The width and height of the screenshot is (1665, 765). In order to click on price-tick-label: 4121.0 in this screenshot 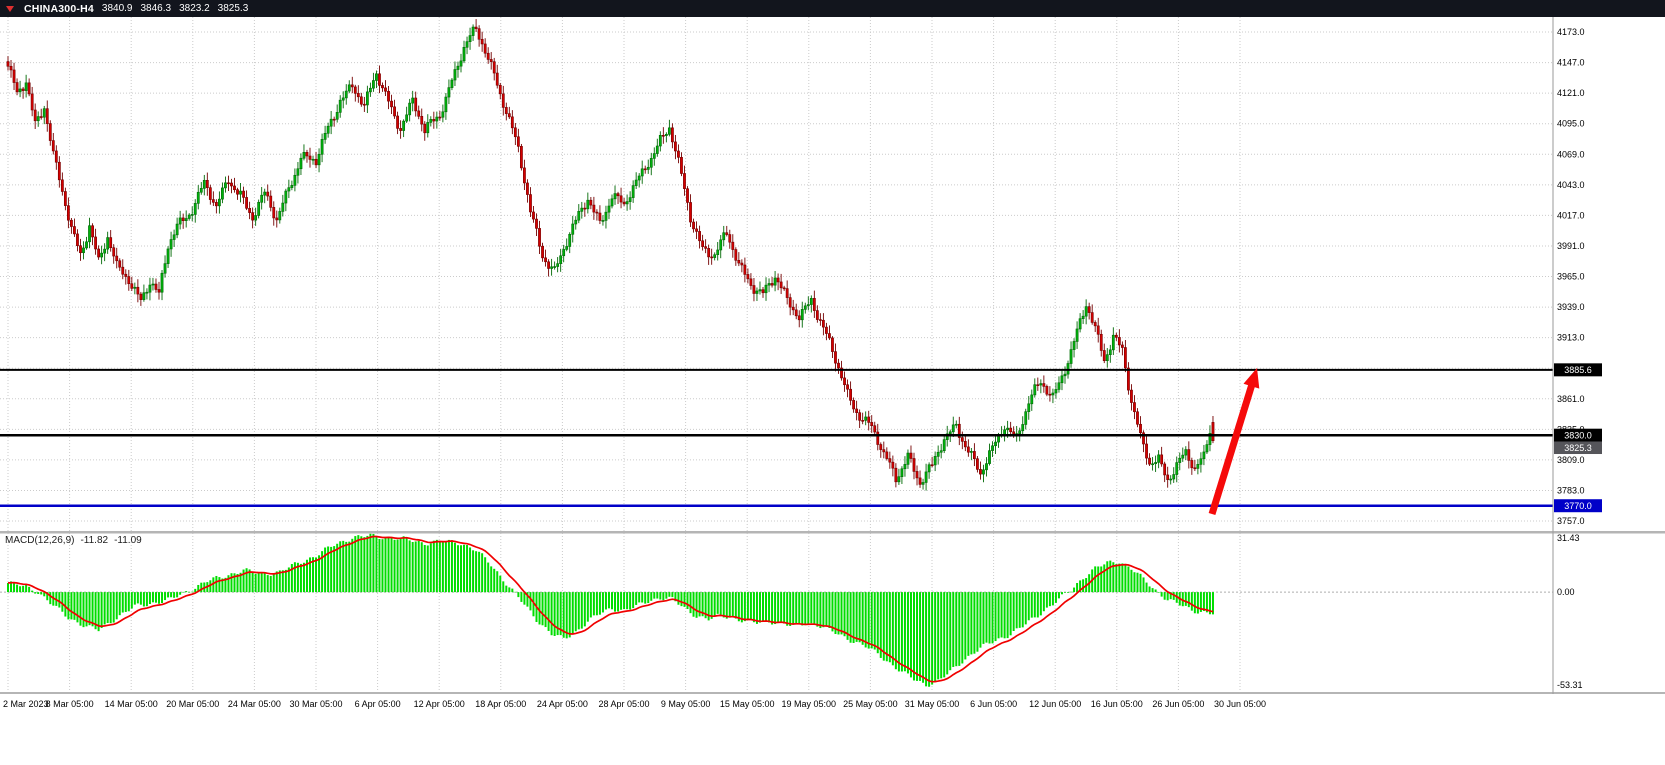, I will do `click(1571, 93)`.